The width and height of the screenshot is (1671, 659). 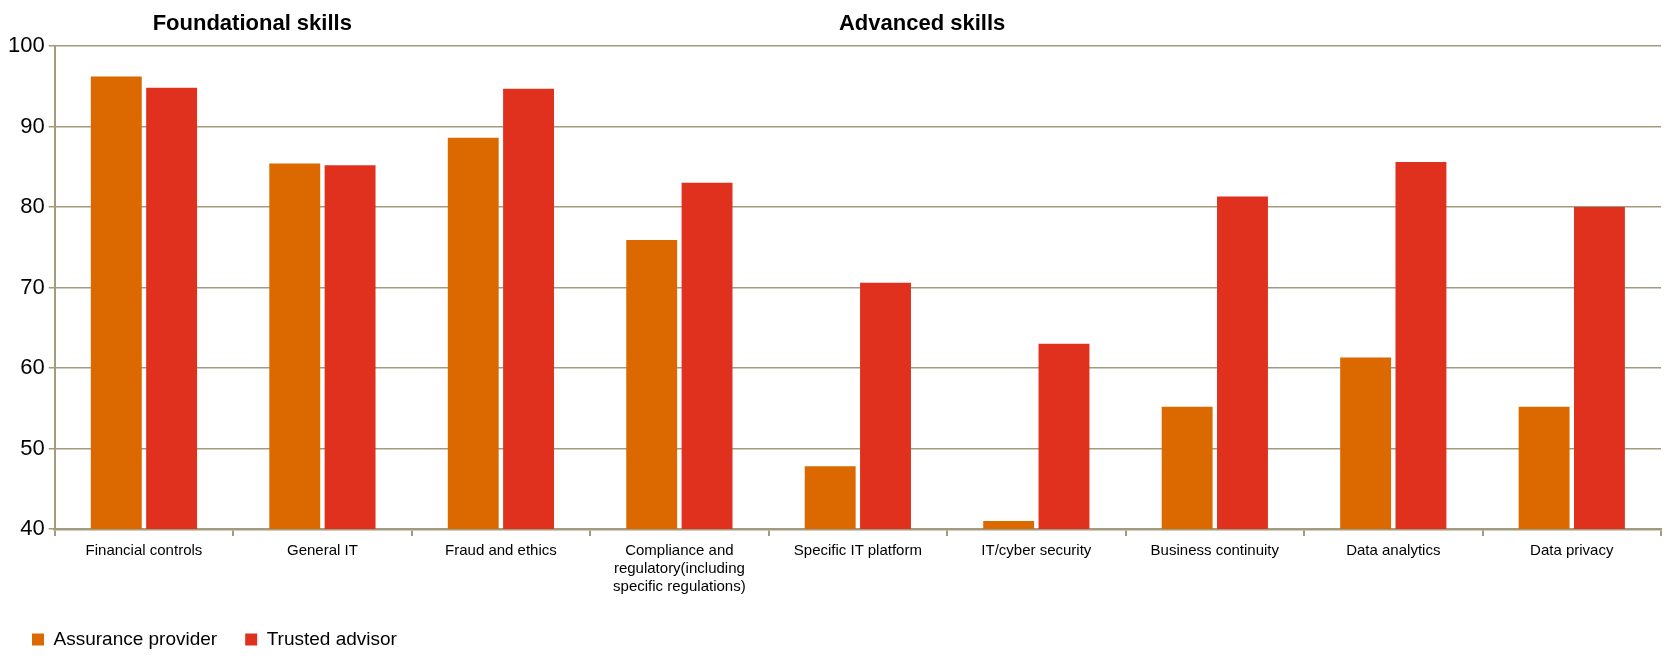 I want to click on legend-label: Trusted advisor, so click(x=332, y=638).